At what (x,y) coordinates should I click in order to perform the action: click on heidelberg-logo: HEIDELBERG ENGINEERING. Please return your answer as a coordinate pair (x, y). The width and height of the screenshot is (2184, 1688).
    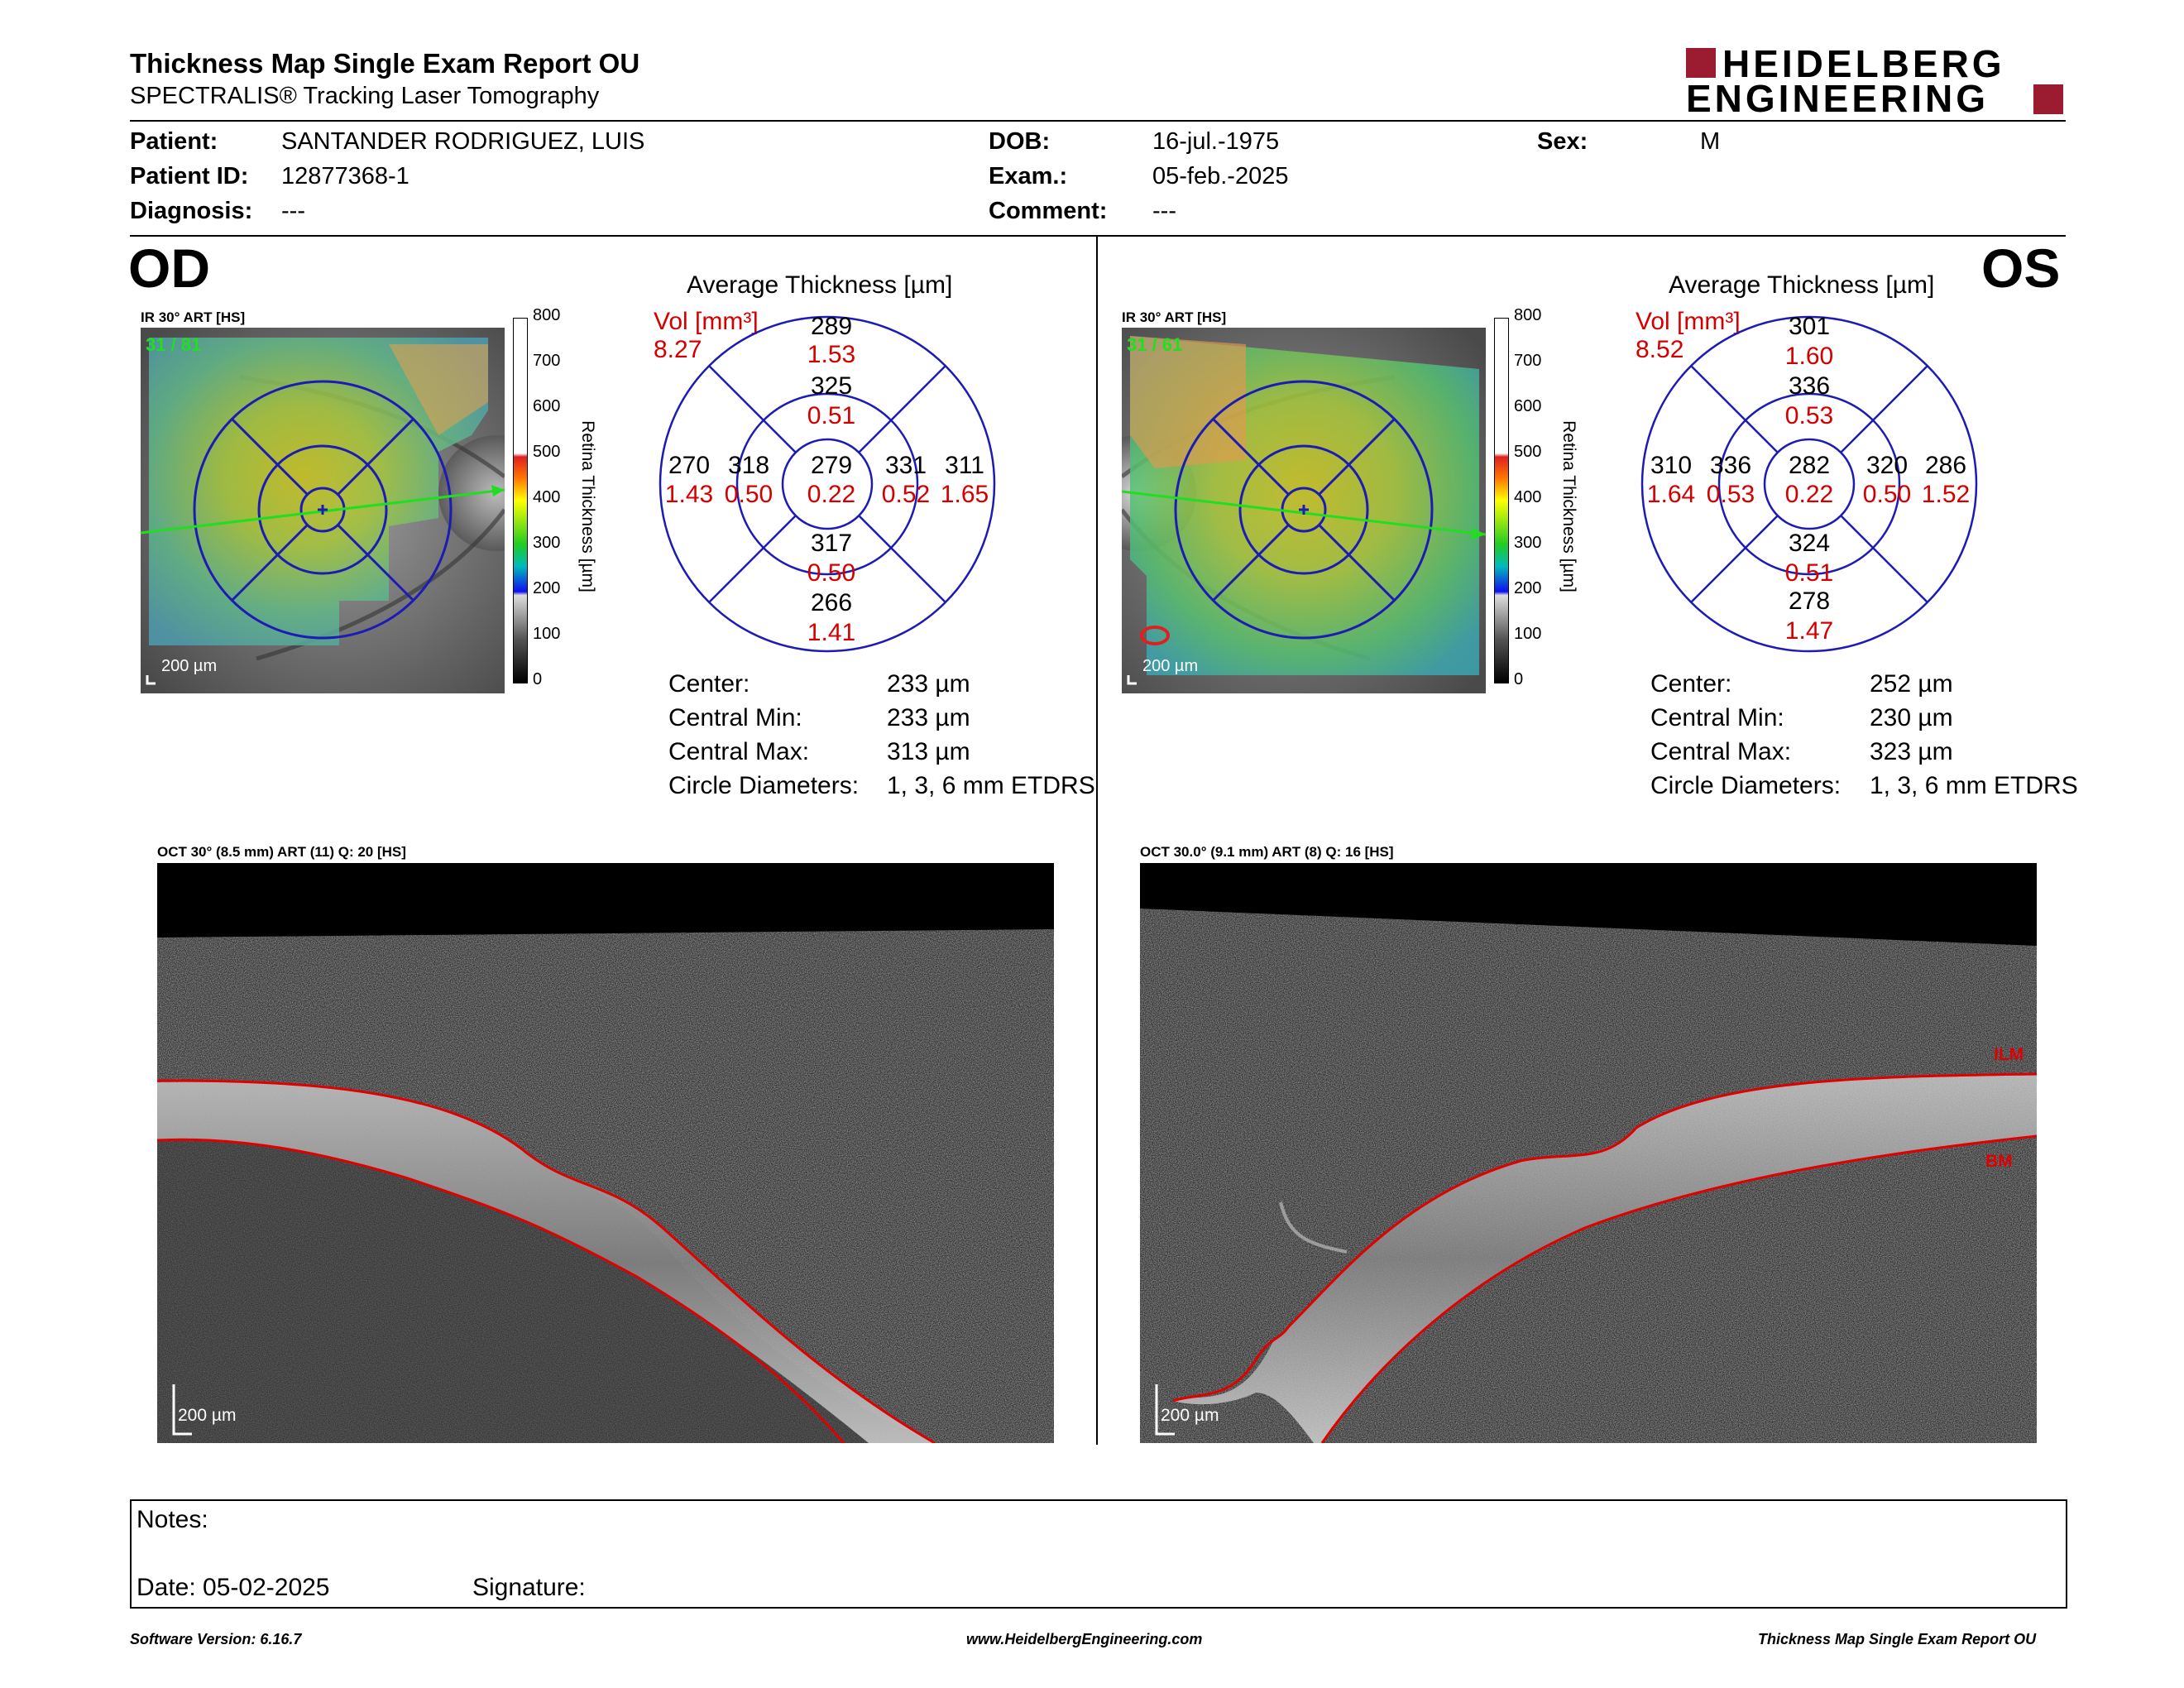
    Looking at the image, I should click on (1876, 81).